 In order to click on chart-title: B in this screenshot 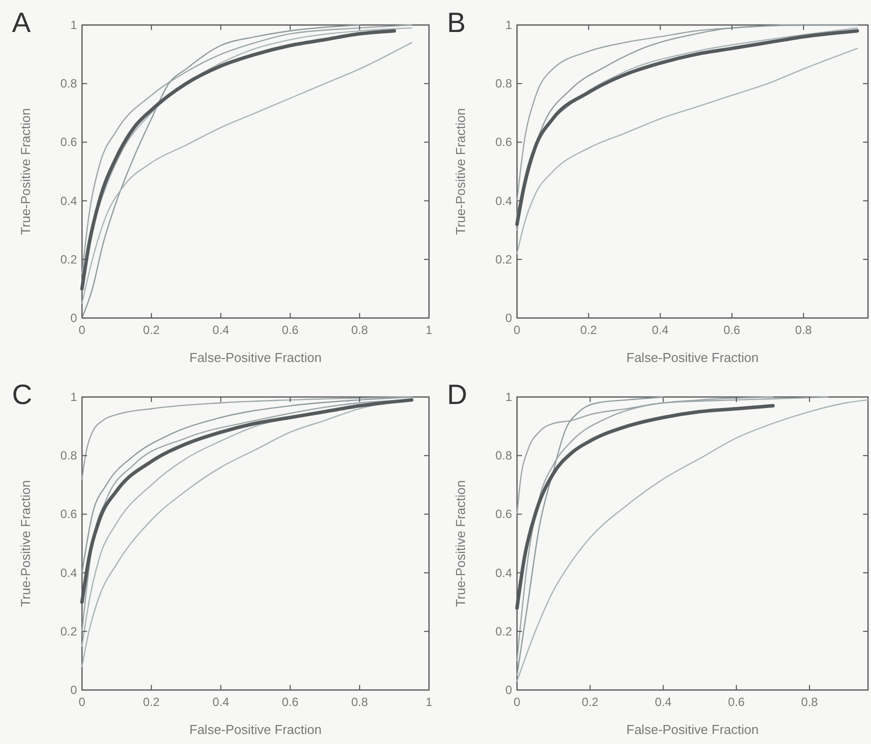, I will do `click(456, 22)`.